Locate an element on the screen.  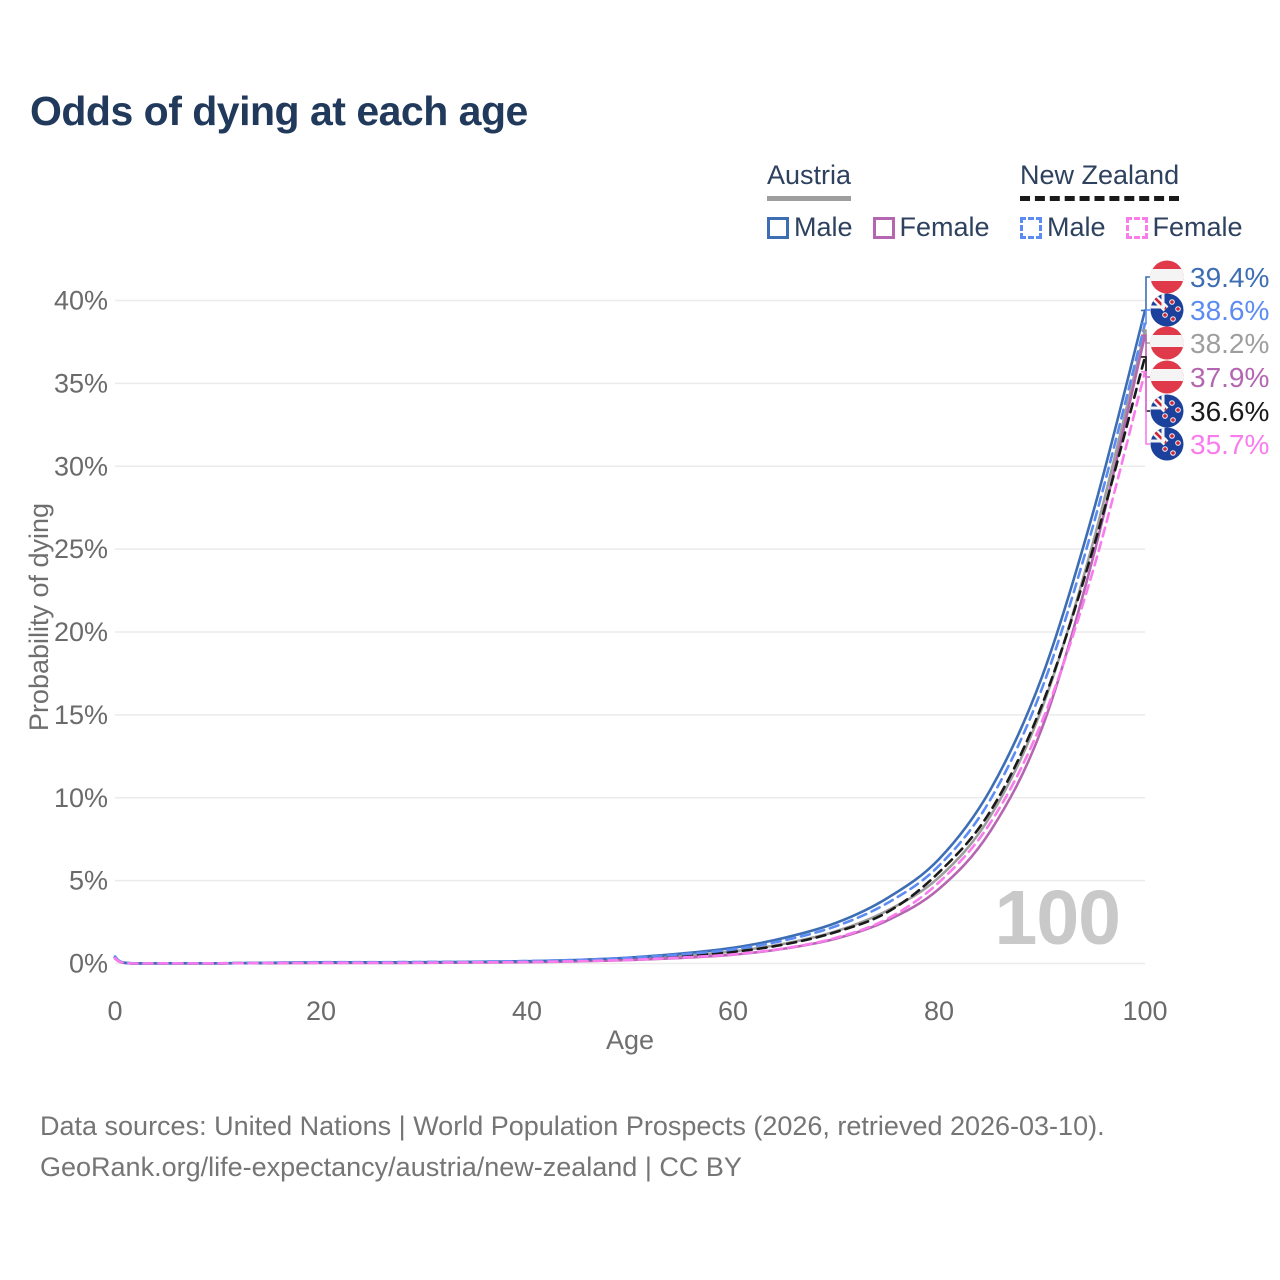
x-axis-title: Age is located at coordinates (630, 1040).